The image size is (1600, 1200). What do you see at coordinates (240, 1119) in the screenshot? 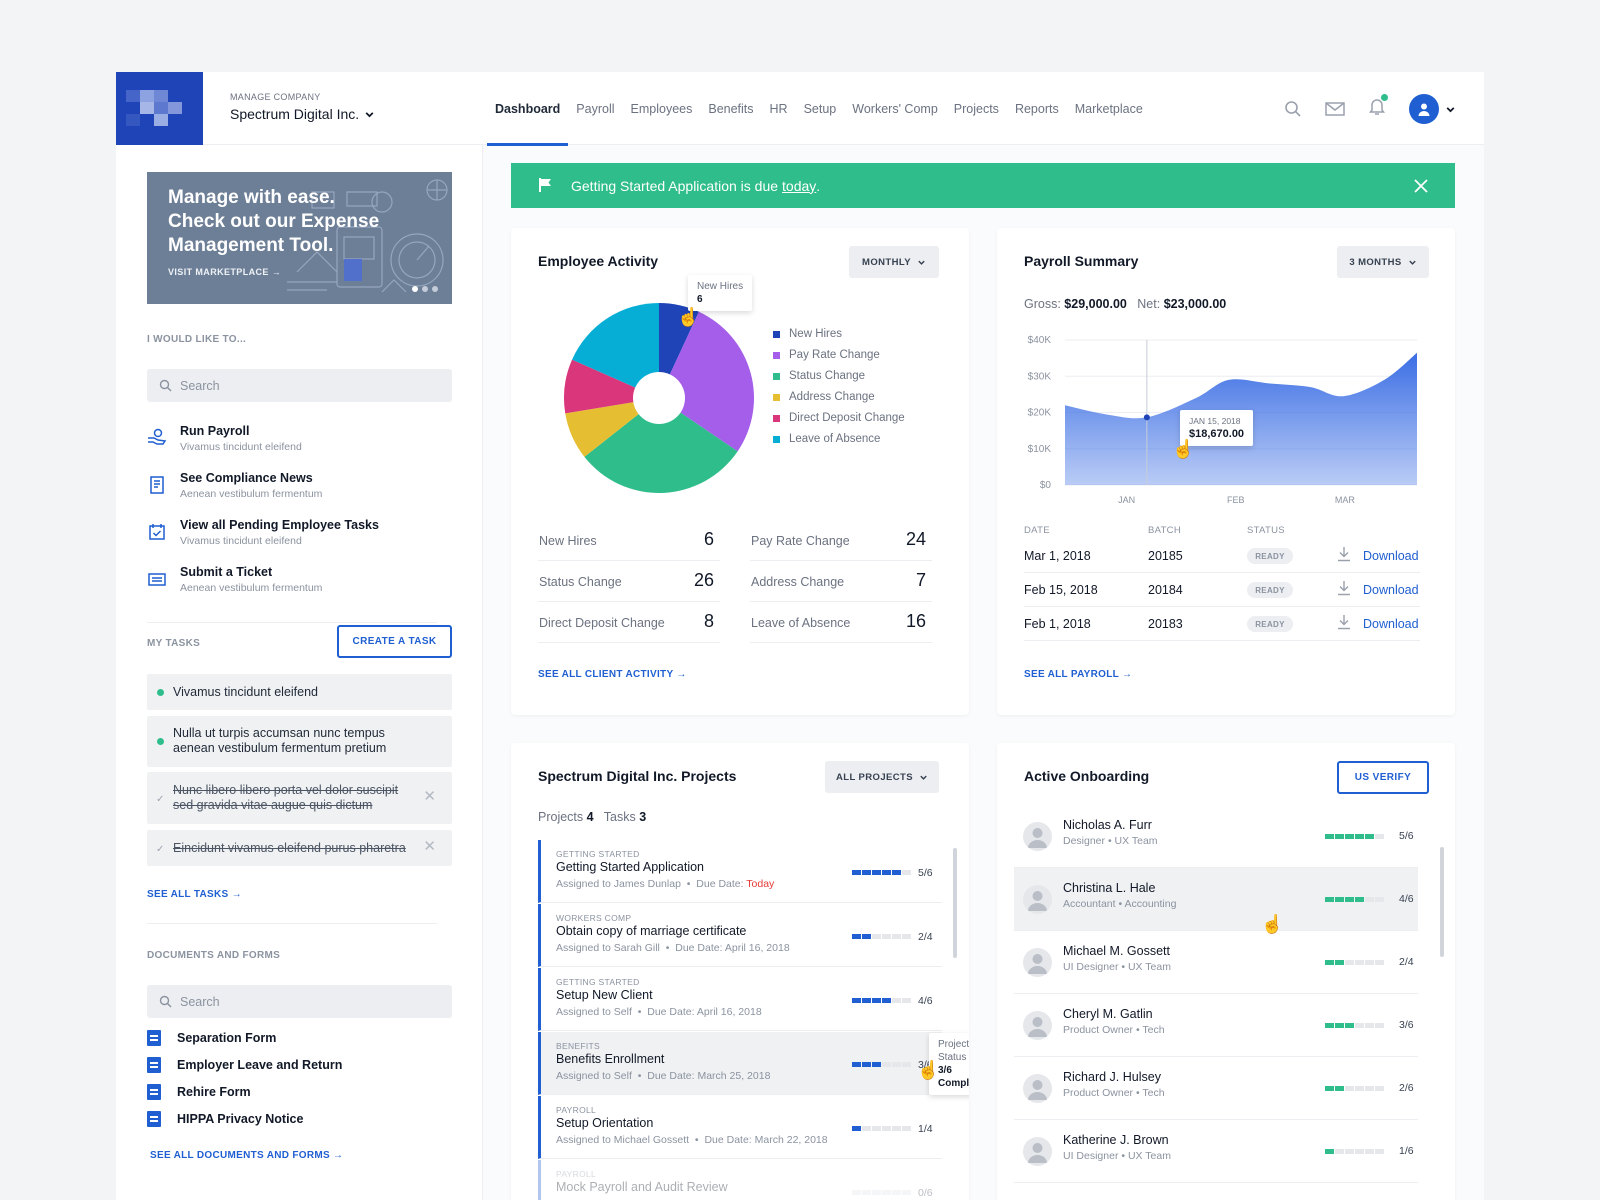
I see `doc-title: HIPPA Privacy Notice` at bounding box center [240, 1119].